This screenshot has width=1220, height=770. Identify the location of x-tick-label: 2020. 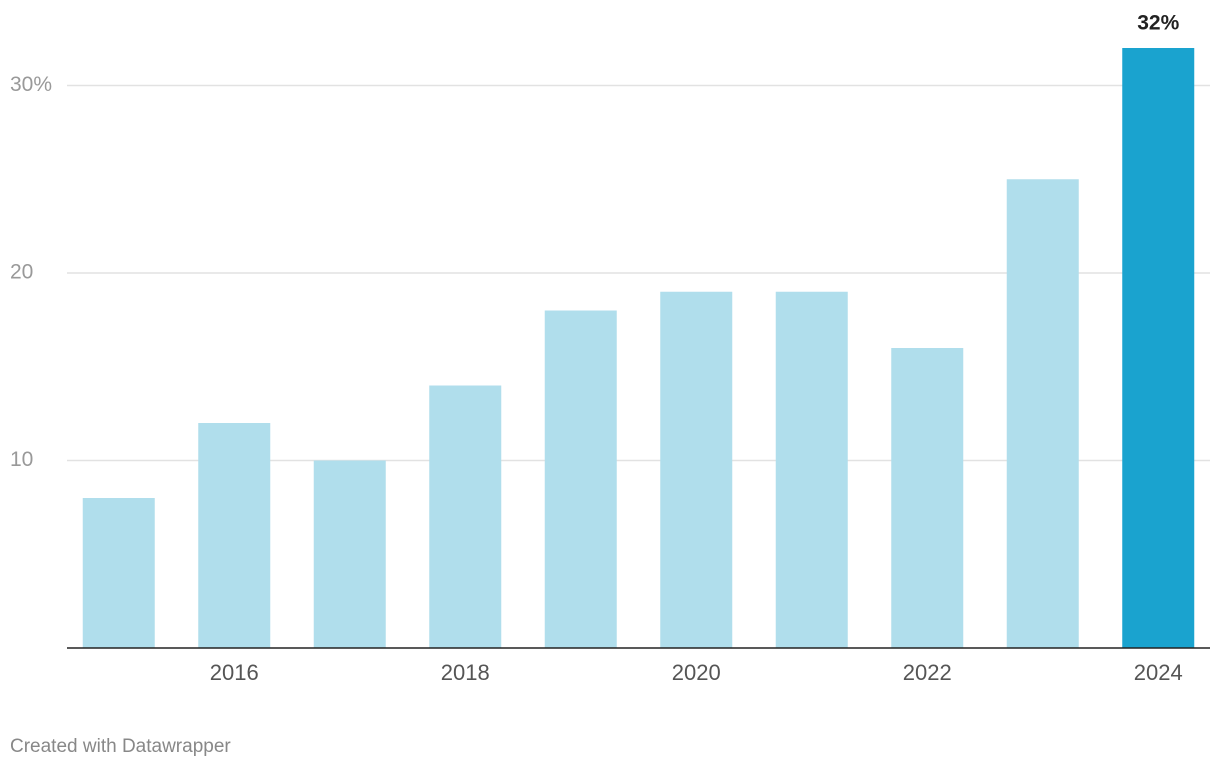
(696, 672).